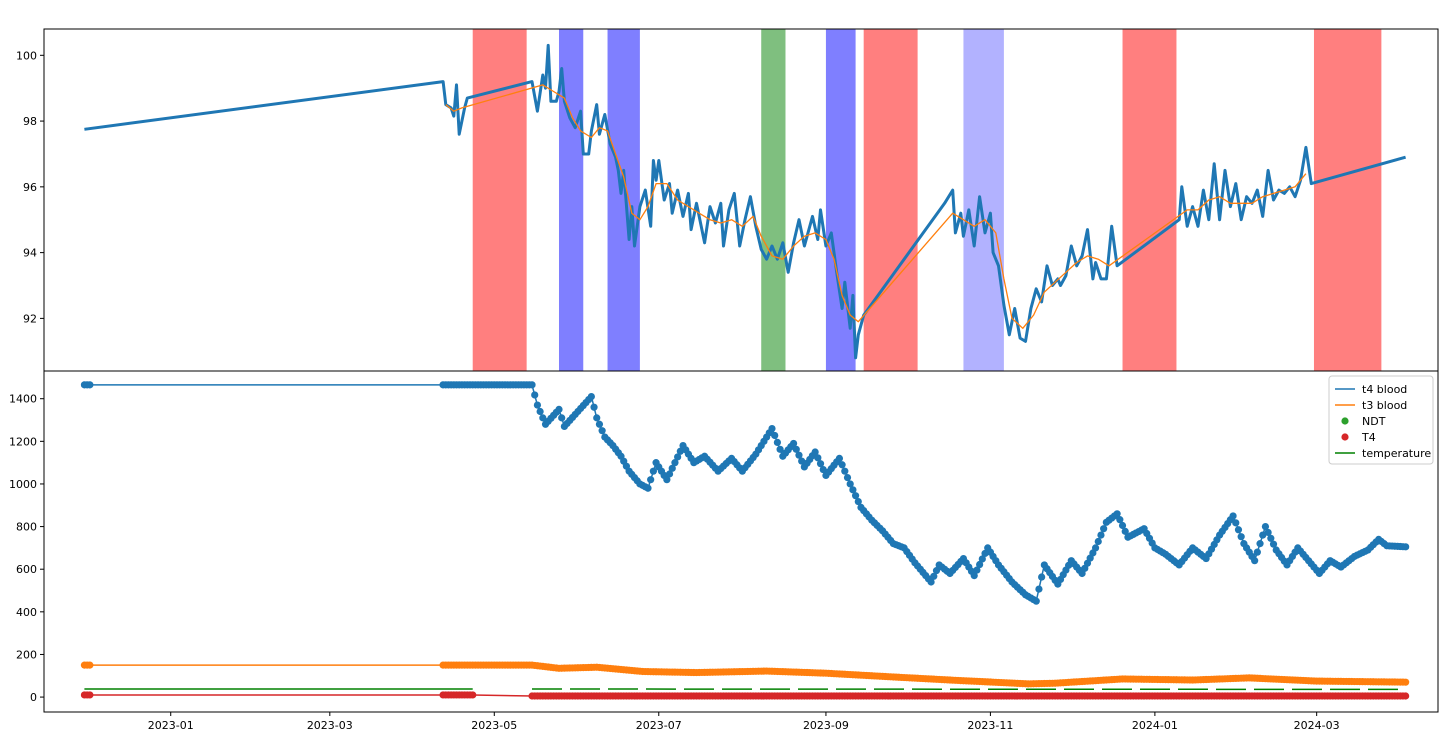 The width and height of the screenshot is (1456, 742). I want to click on legend-label: temperature, so click(1396, 453).